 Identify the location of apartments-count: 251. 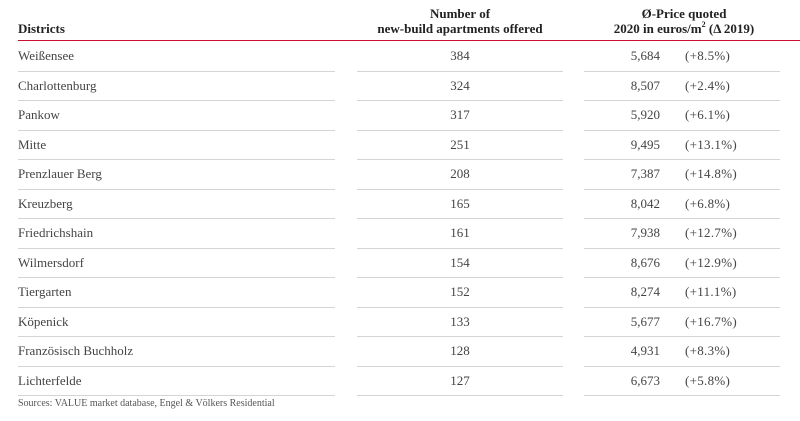
(460, 145).